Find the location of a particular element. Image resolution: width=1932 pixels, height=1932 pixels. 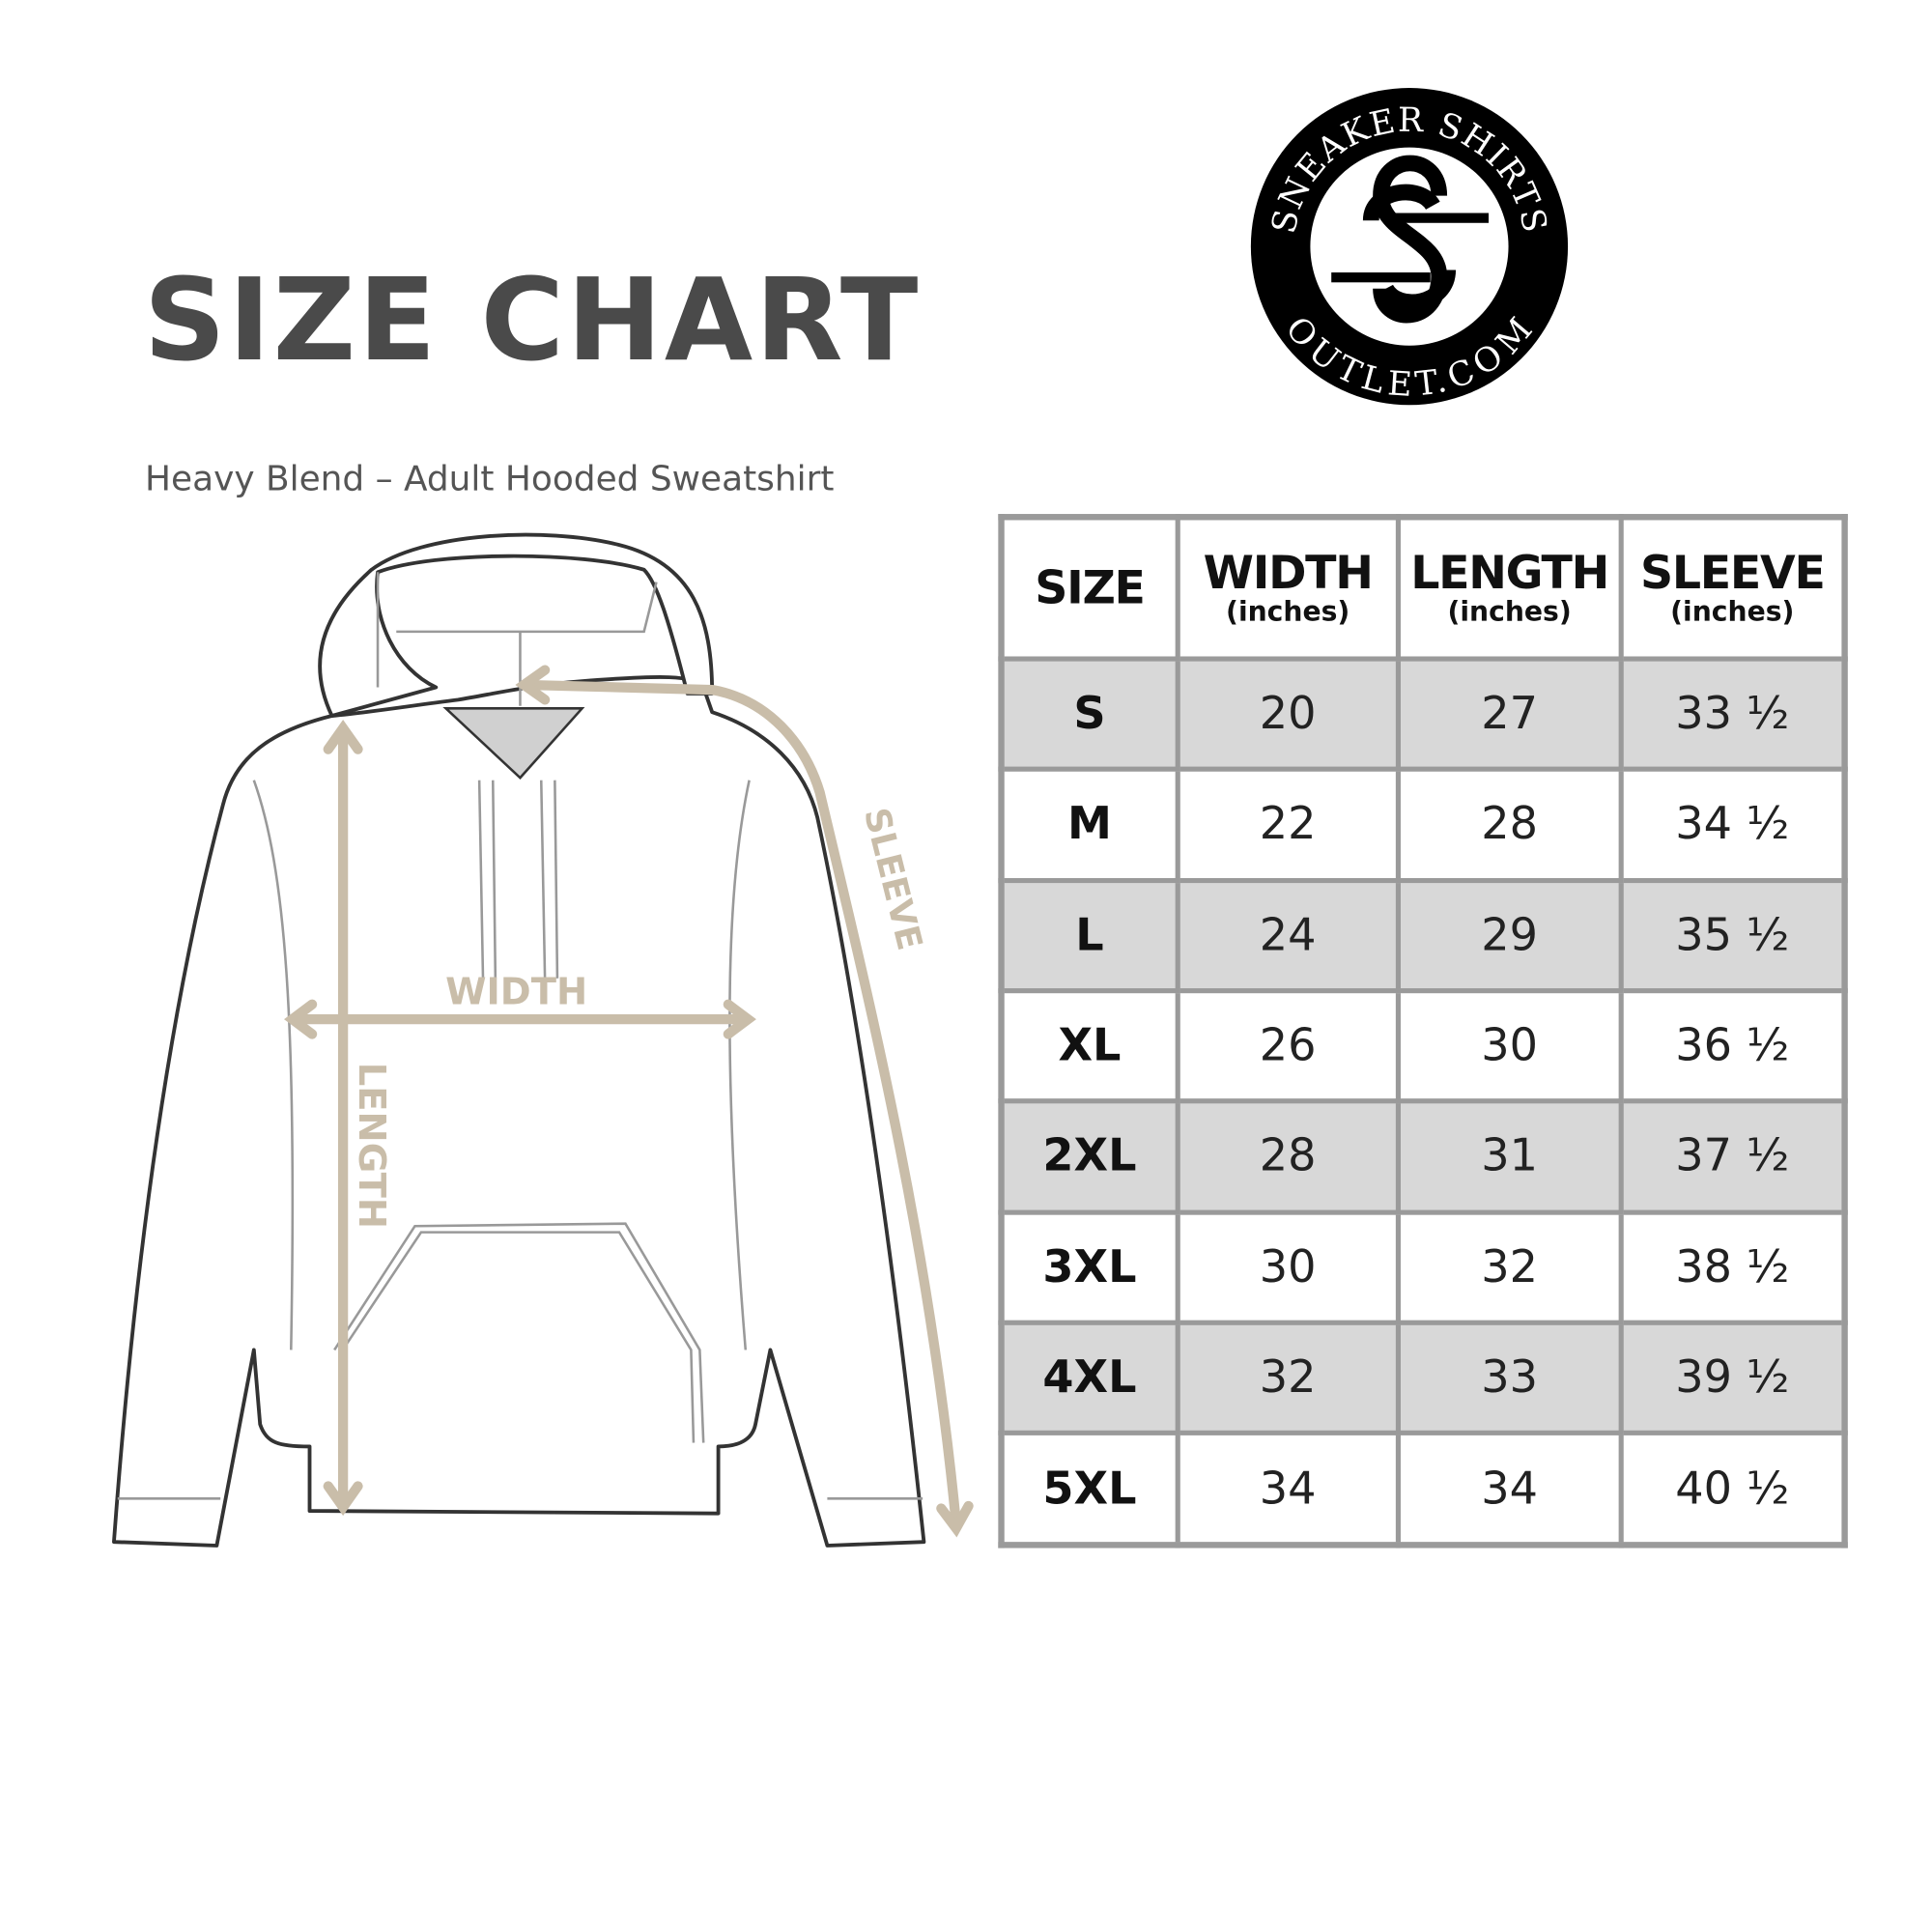

table-row: 4XL 32 33 39 ½ is located at coordinates (1423, 1378).